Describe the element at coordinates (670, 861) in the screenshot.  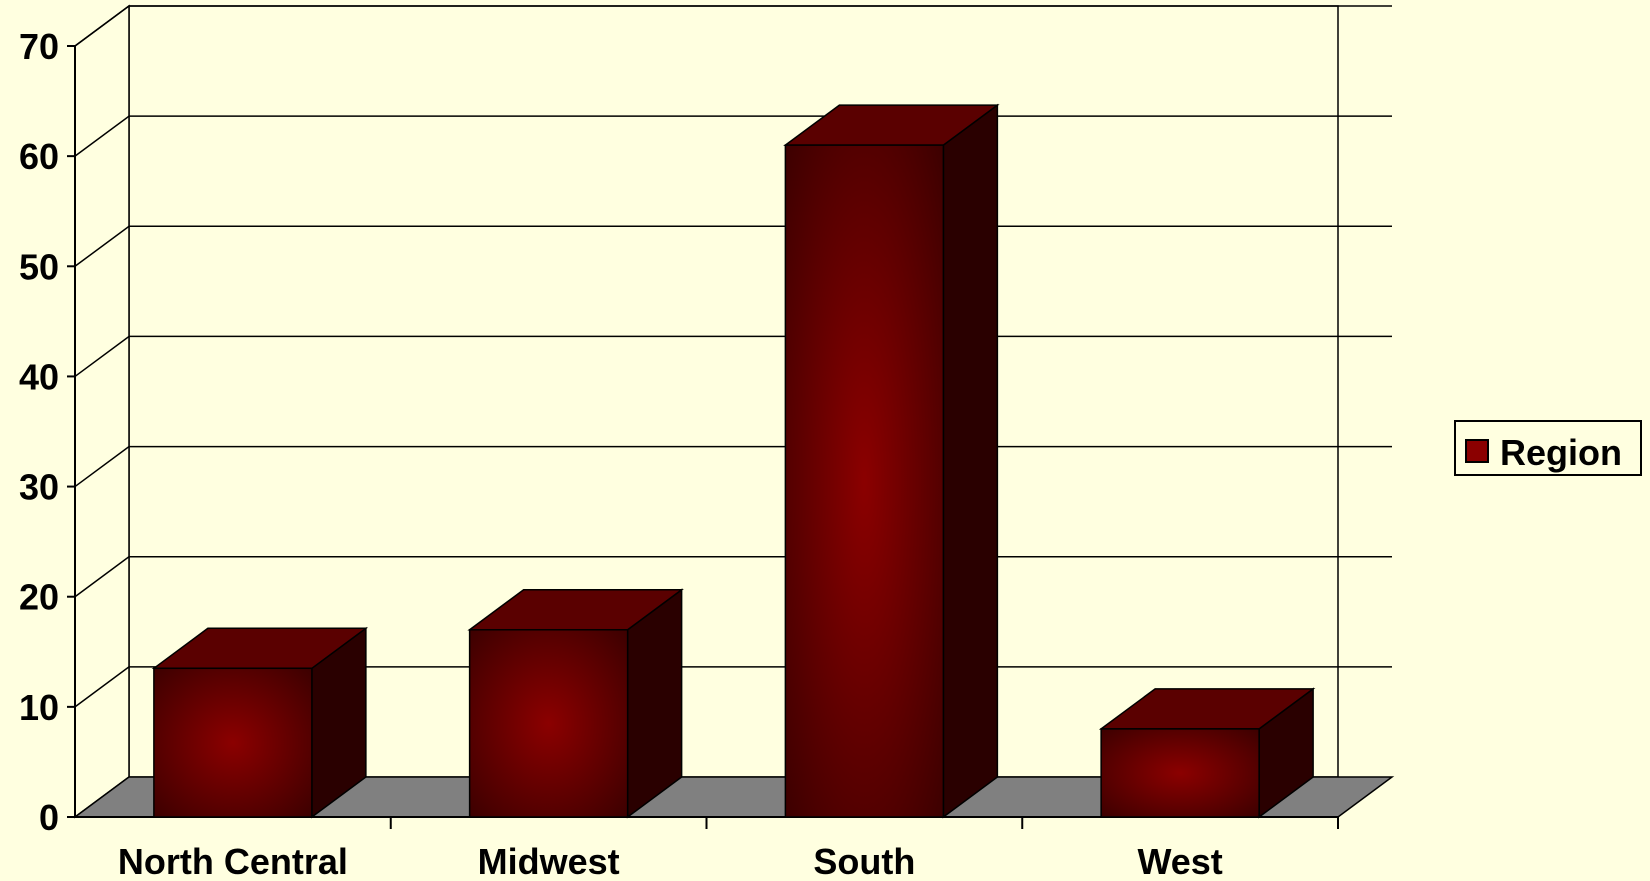
I see `x-axis-category-labels: North Central Midwest South West` at that location.